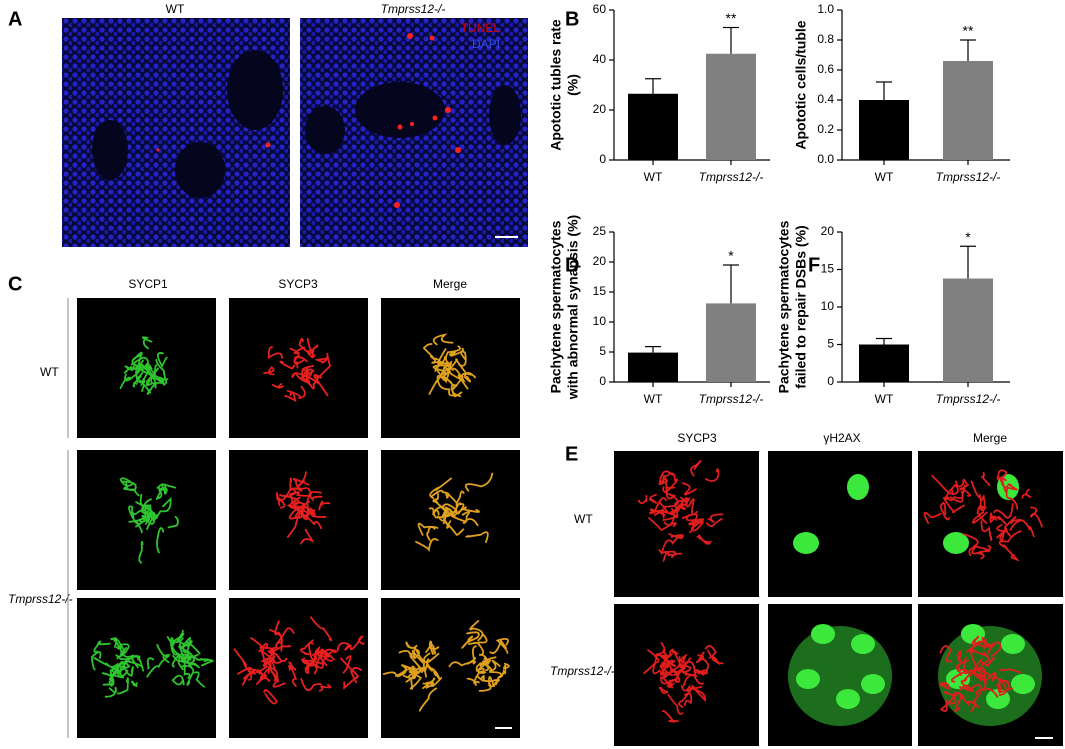 The width and height of the screenshot is (1065, 749). What do you see at coordinates (450, 284) in the screenshot?
I see `column-label: Merge` at bounding box center [450, 284].